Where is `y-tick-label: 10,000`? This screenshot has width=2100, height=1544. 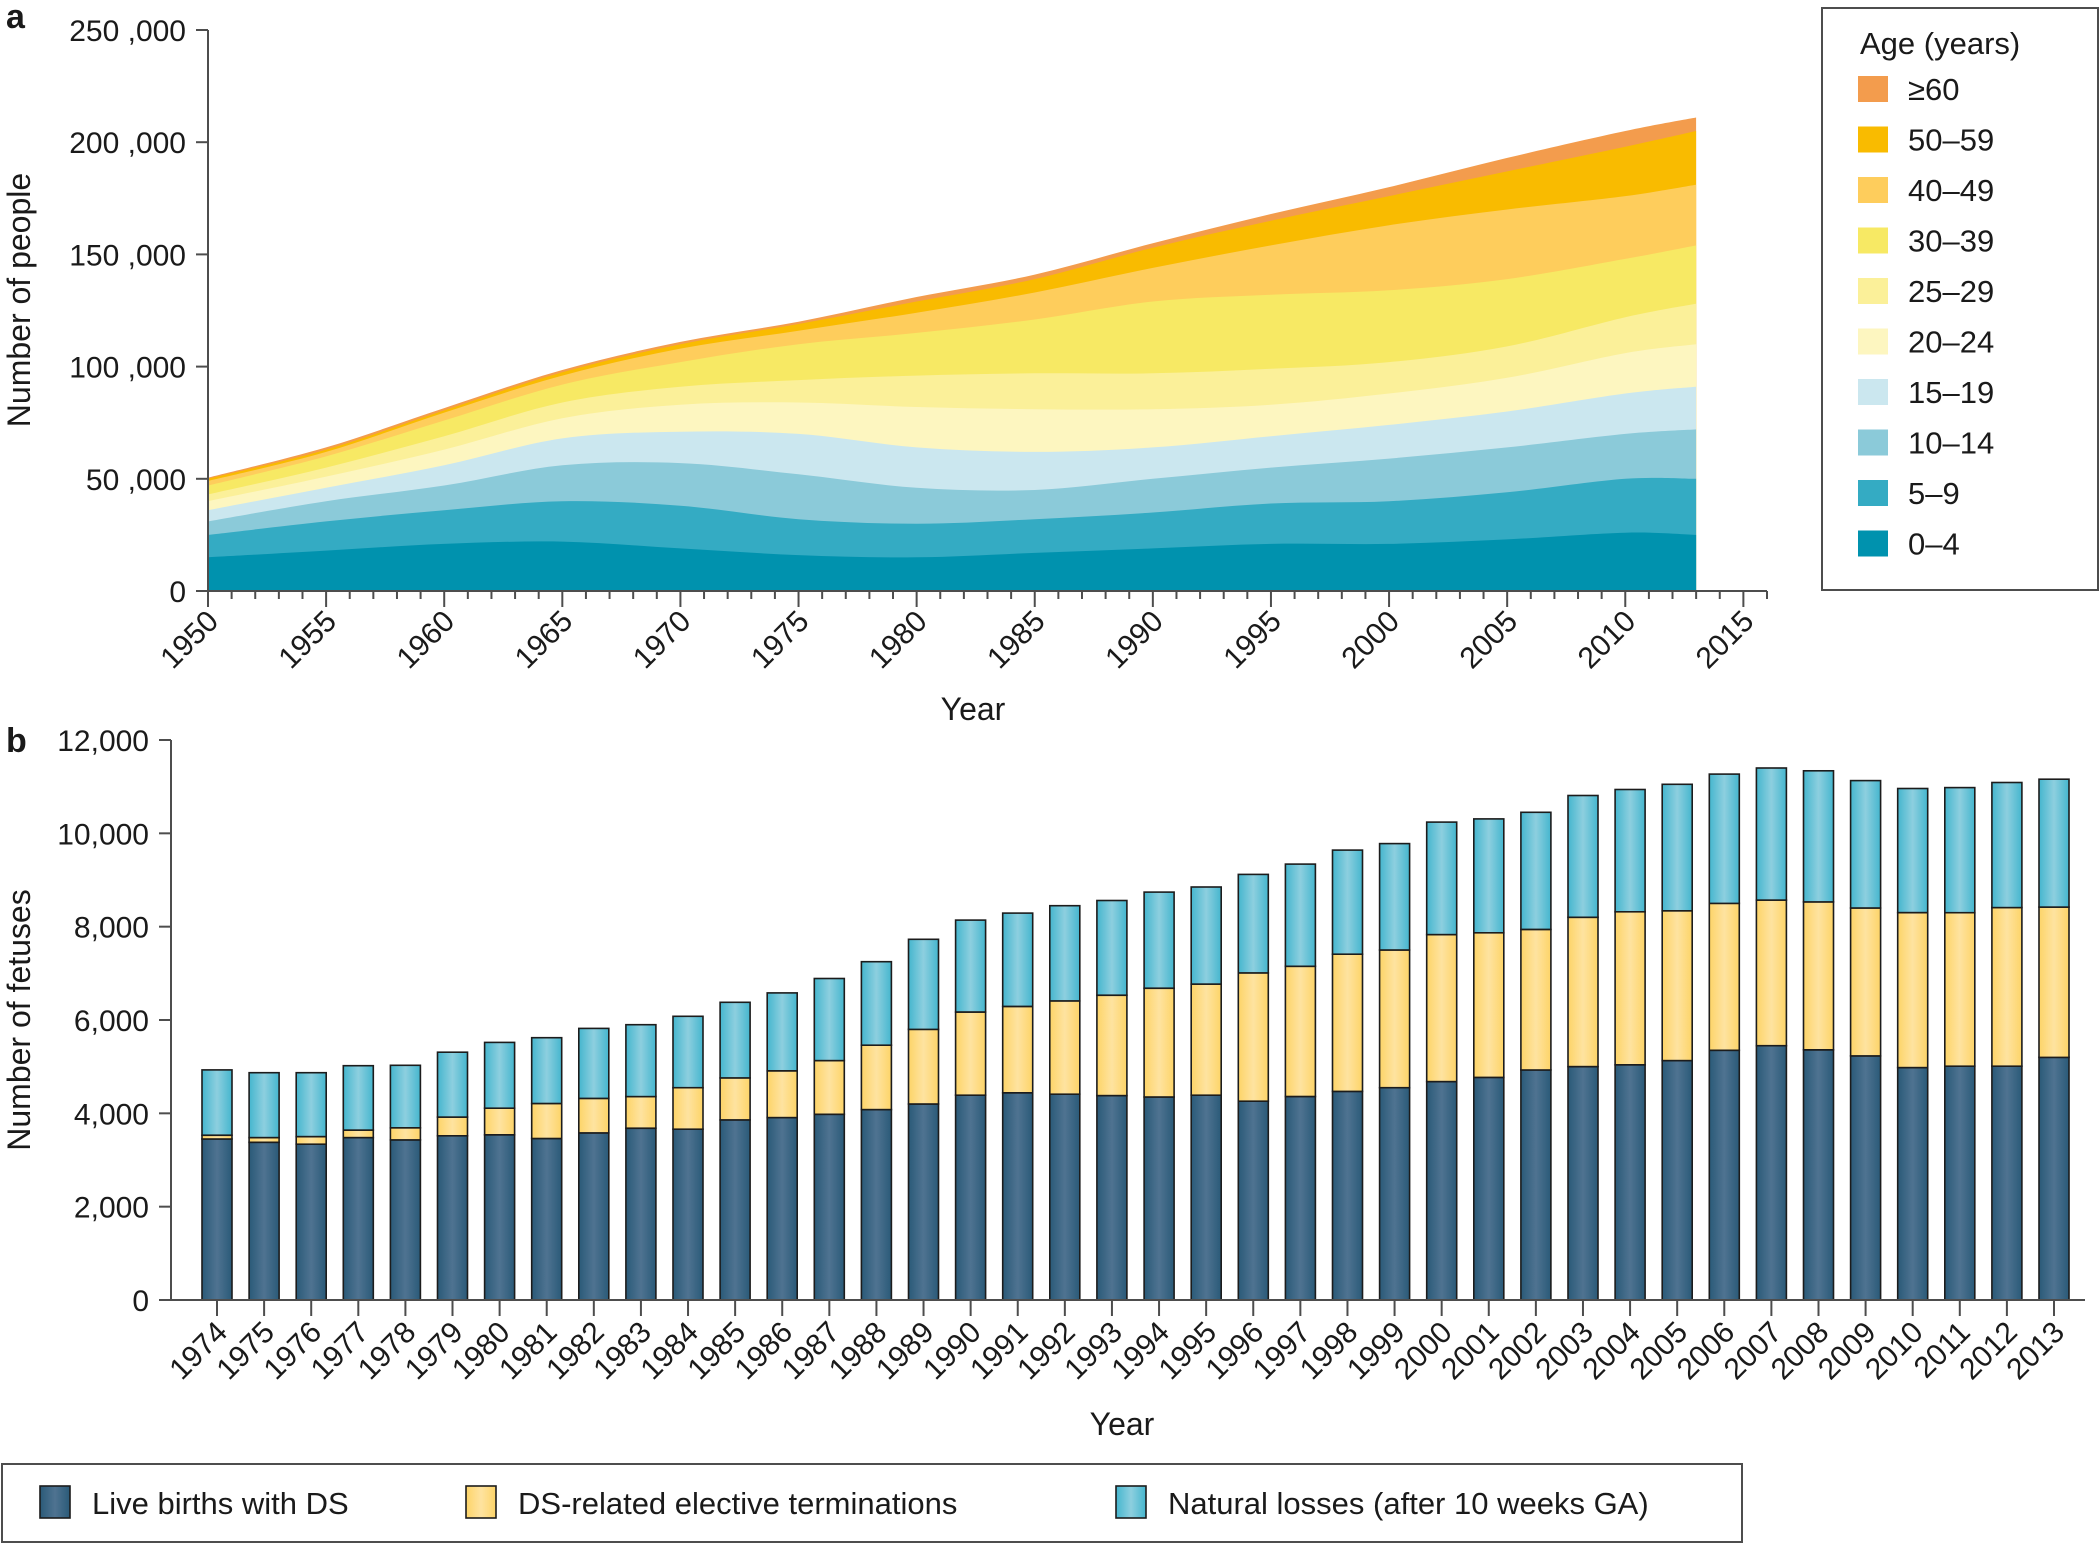 y-tick-label: 10,000 is located at coordinates (103, 834).